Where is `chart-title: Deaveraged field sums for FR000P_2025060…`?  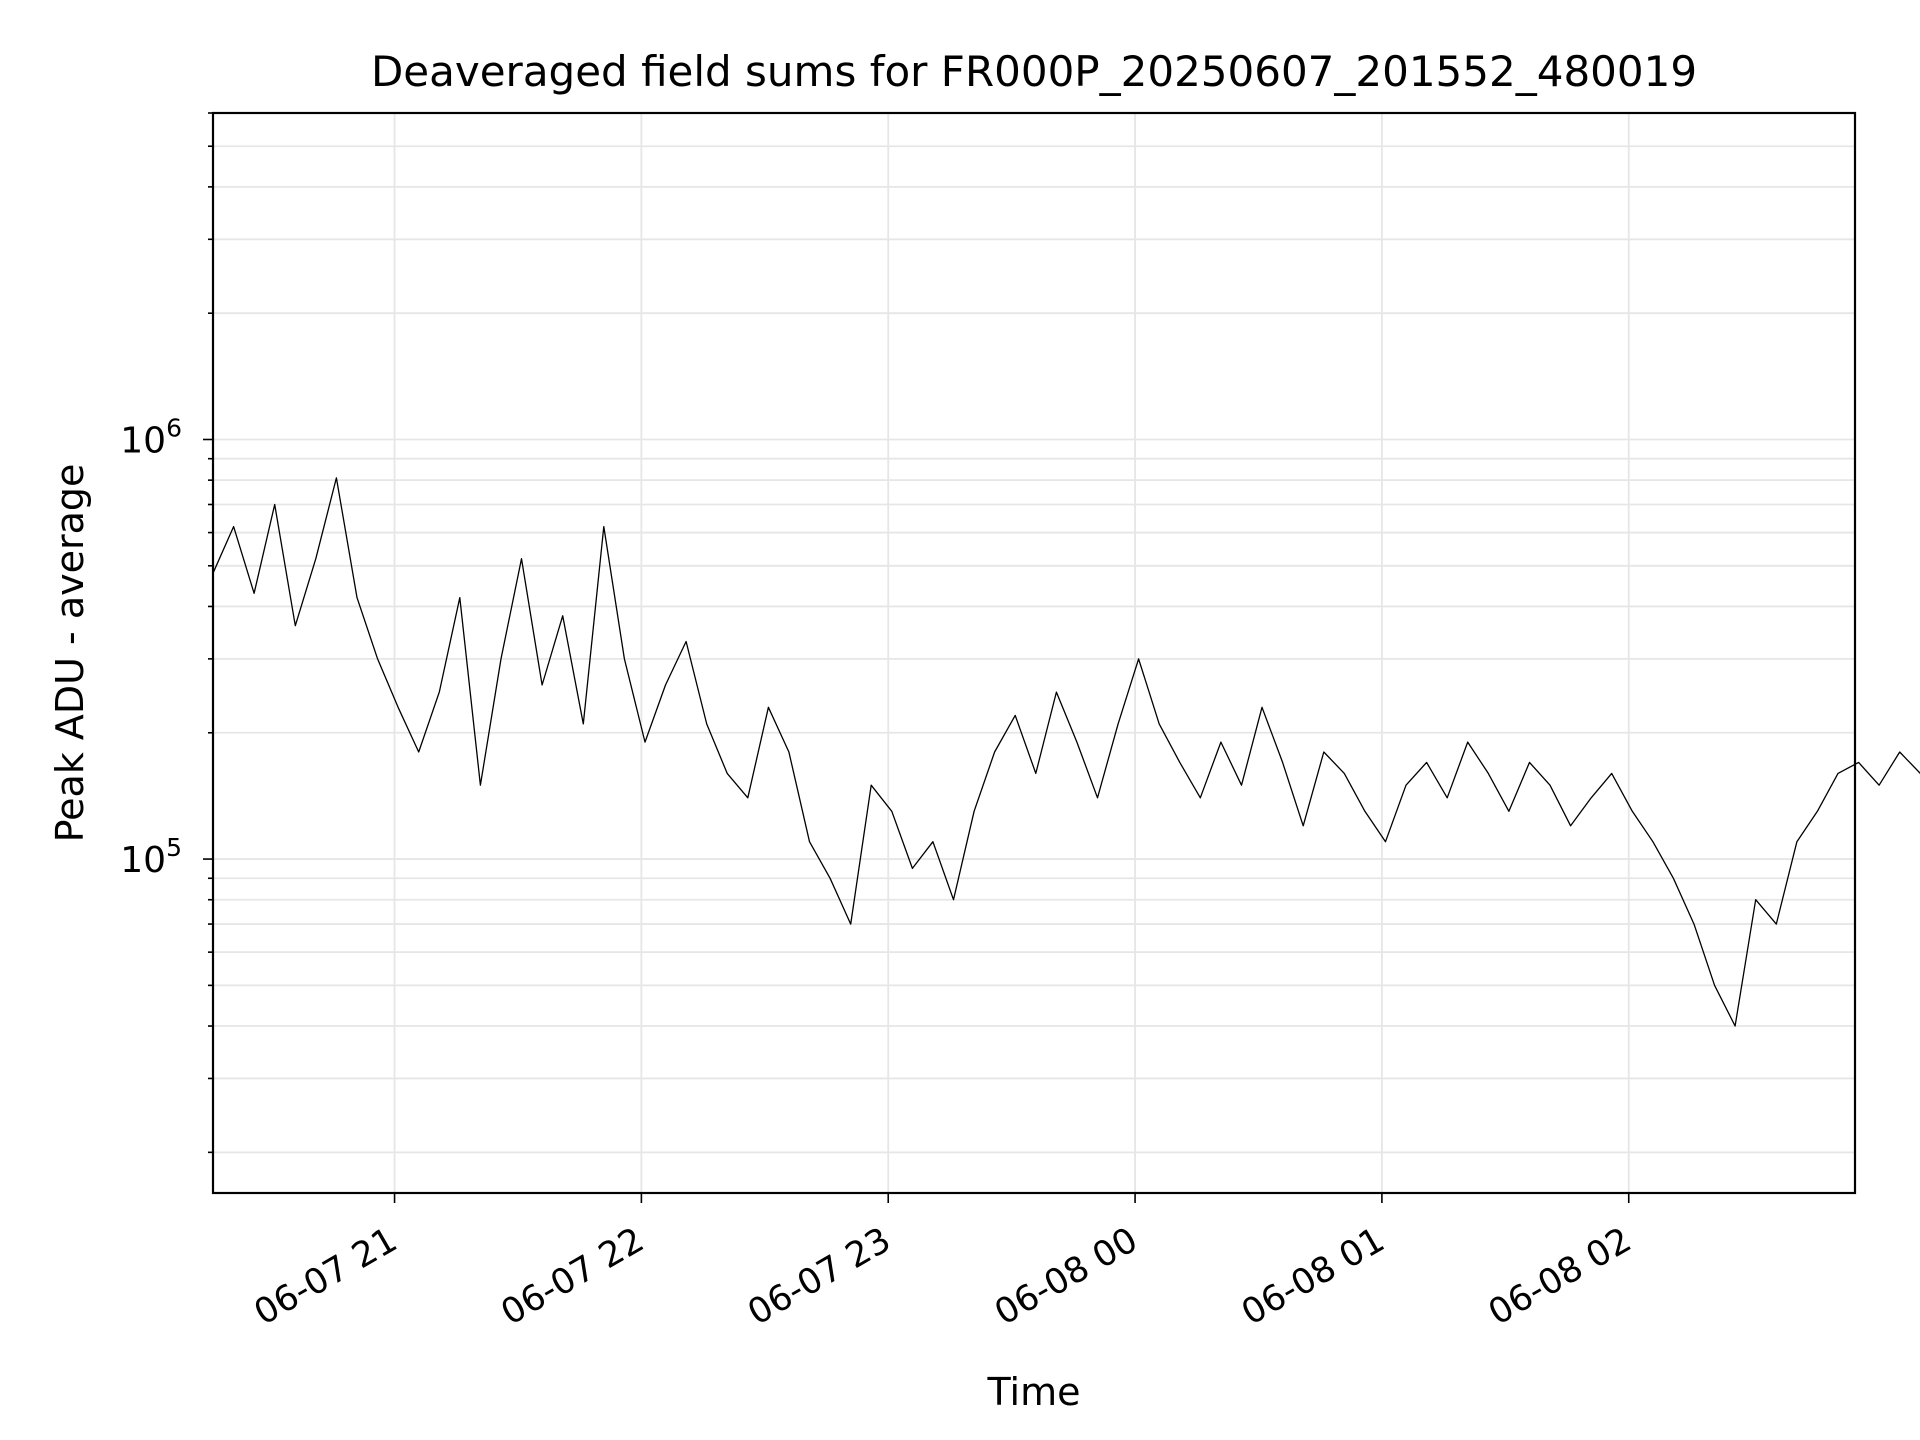
chart-title: Deaveraged field sums for FR000P_2025060… is located at coordinates (1034, 71).